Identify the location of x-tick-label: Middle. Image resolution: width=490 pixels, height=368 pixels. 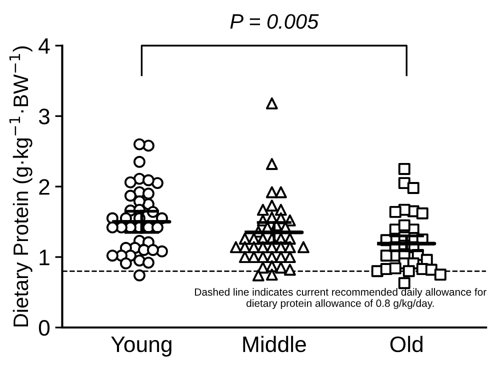
(274, 344).